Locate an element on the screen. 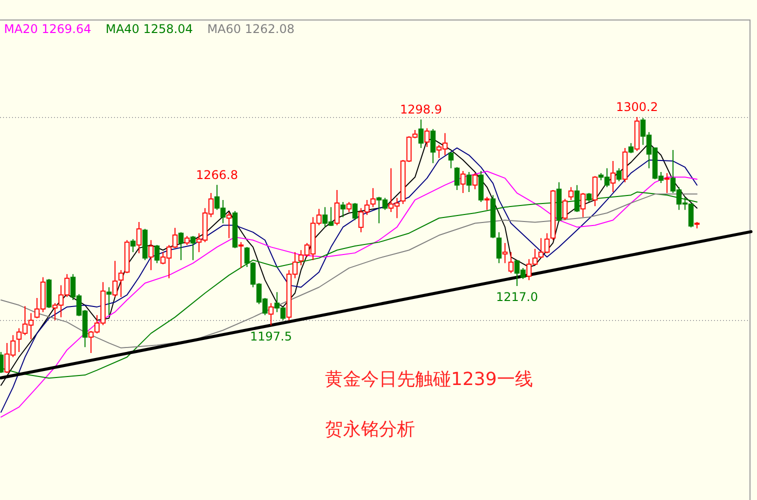  annotation: 1300.2 is located at coordinates (637, 107).